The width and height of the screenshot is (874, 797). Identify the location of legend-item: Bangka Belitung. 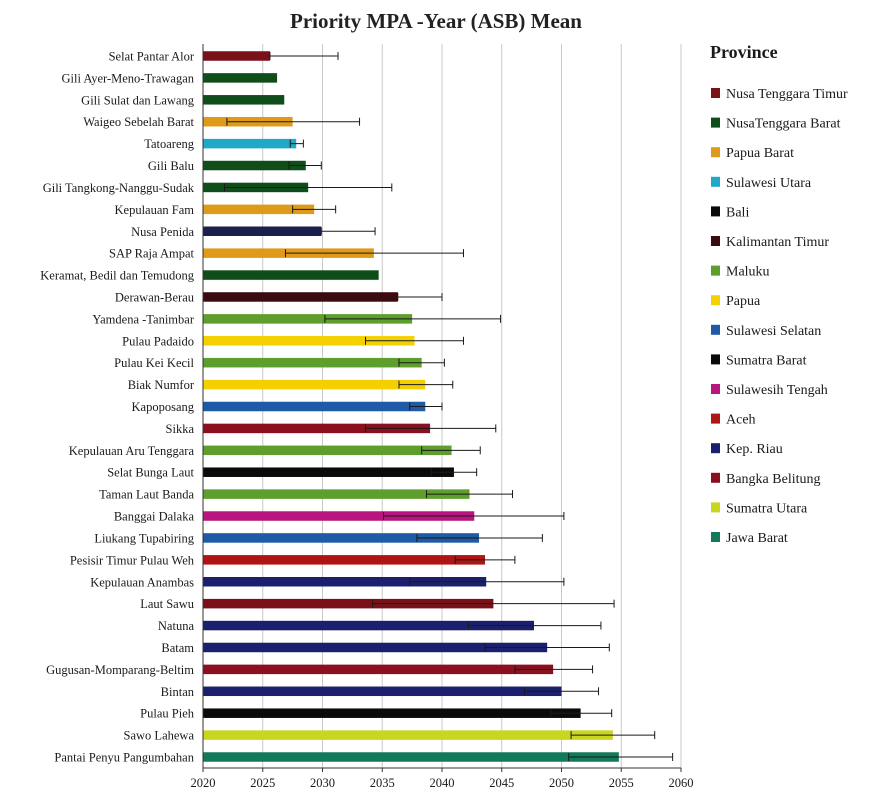
(766, 479).